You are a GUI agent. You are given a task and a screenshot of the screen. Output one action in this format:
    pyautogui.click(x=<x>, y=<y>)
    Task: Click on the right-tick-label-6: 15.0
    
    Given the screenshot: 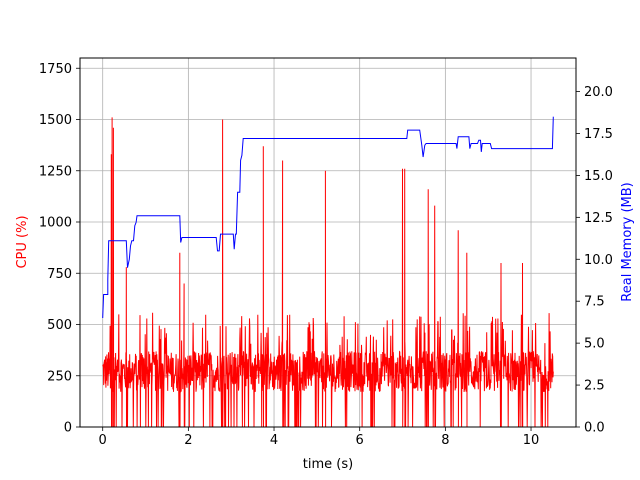 What is the action you would take?
    pyautogui.click(x=598, y=176)
    